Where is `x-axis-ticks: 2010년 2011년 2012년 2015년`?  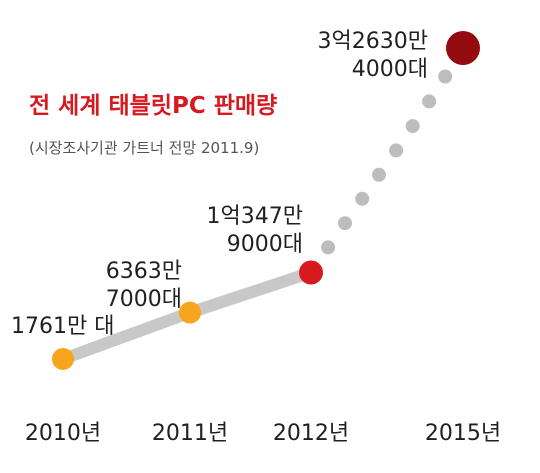
x-axis-ticks: 2010년 2011년 2012년 2015년 is located at coordinates (263, 433).